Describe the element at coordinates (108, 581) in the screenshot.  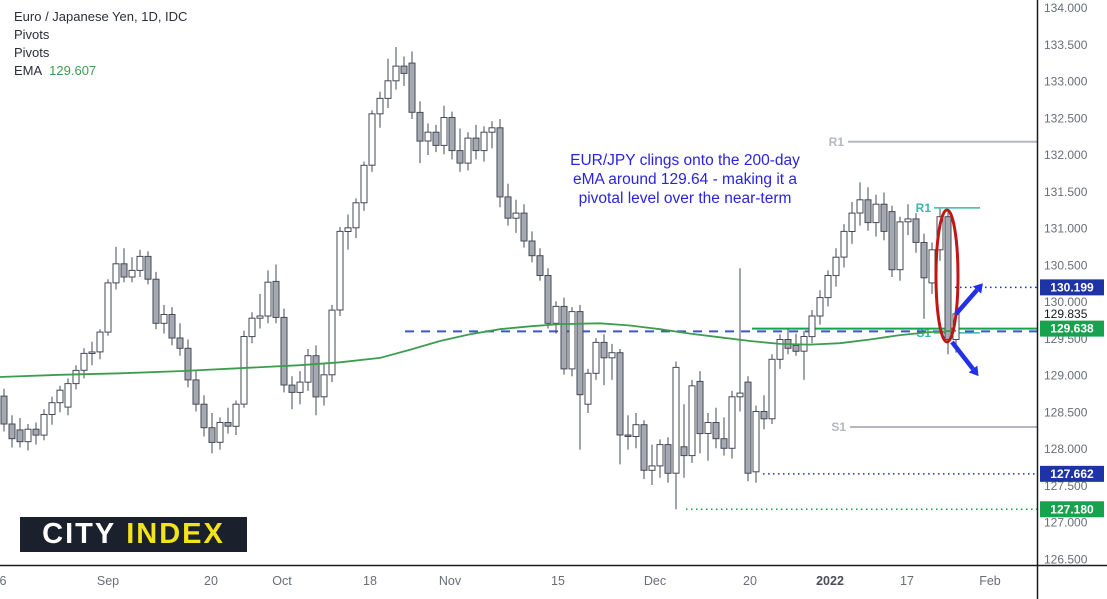
I see `x-axis-label: Sep` at that location.